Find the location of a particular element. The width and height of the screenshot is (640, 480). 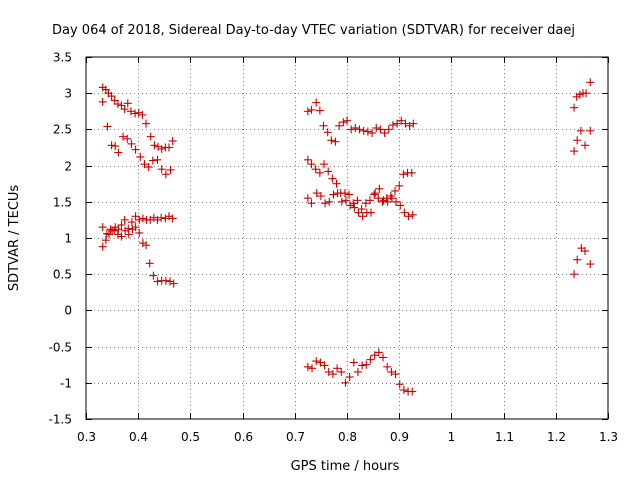

x-tick-label: 1.1 is located at coordinates (504, 437).